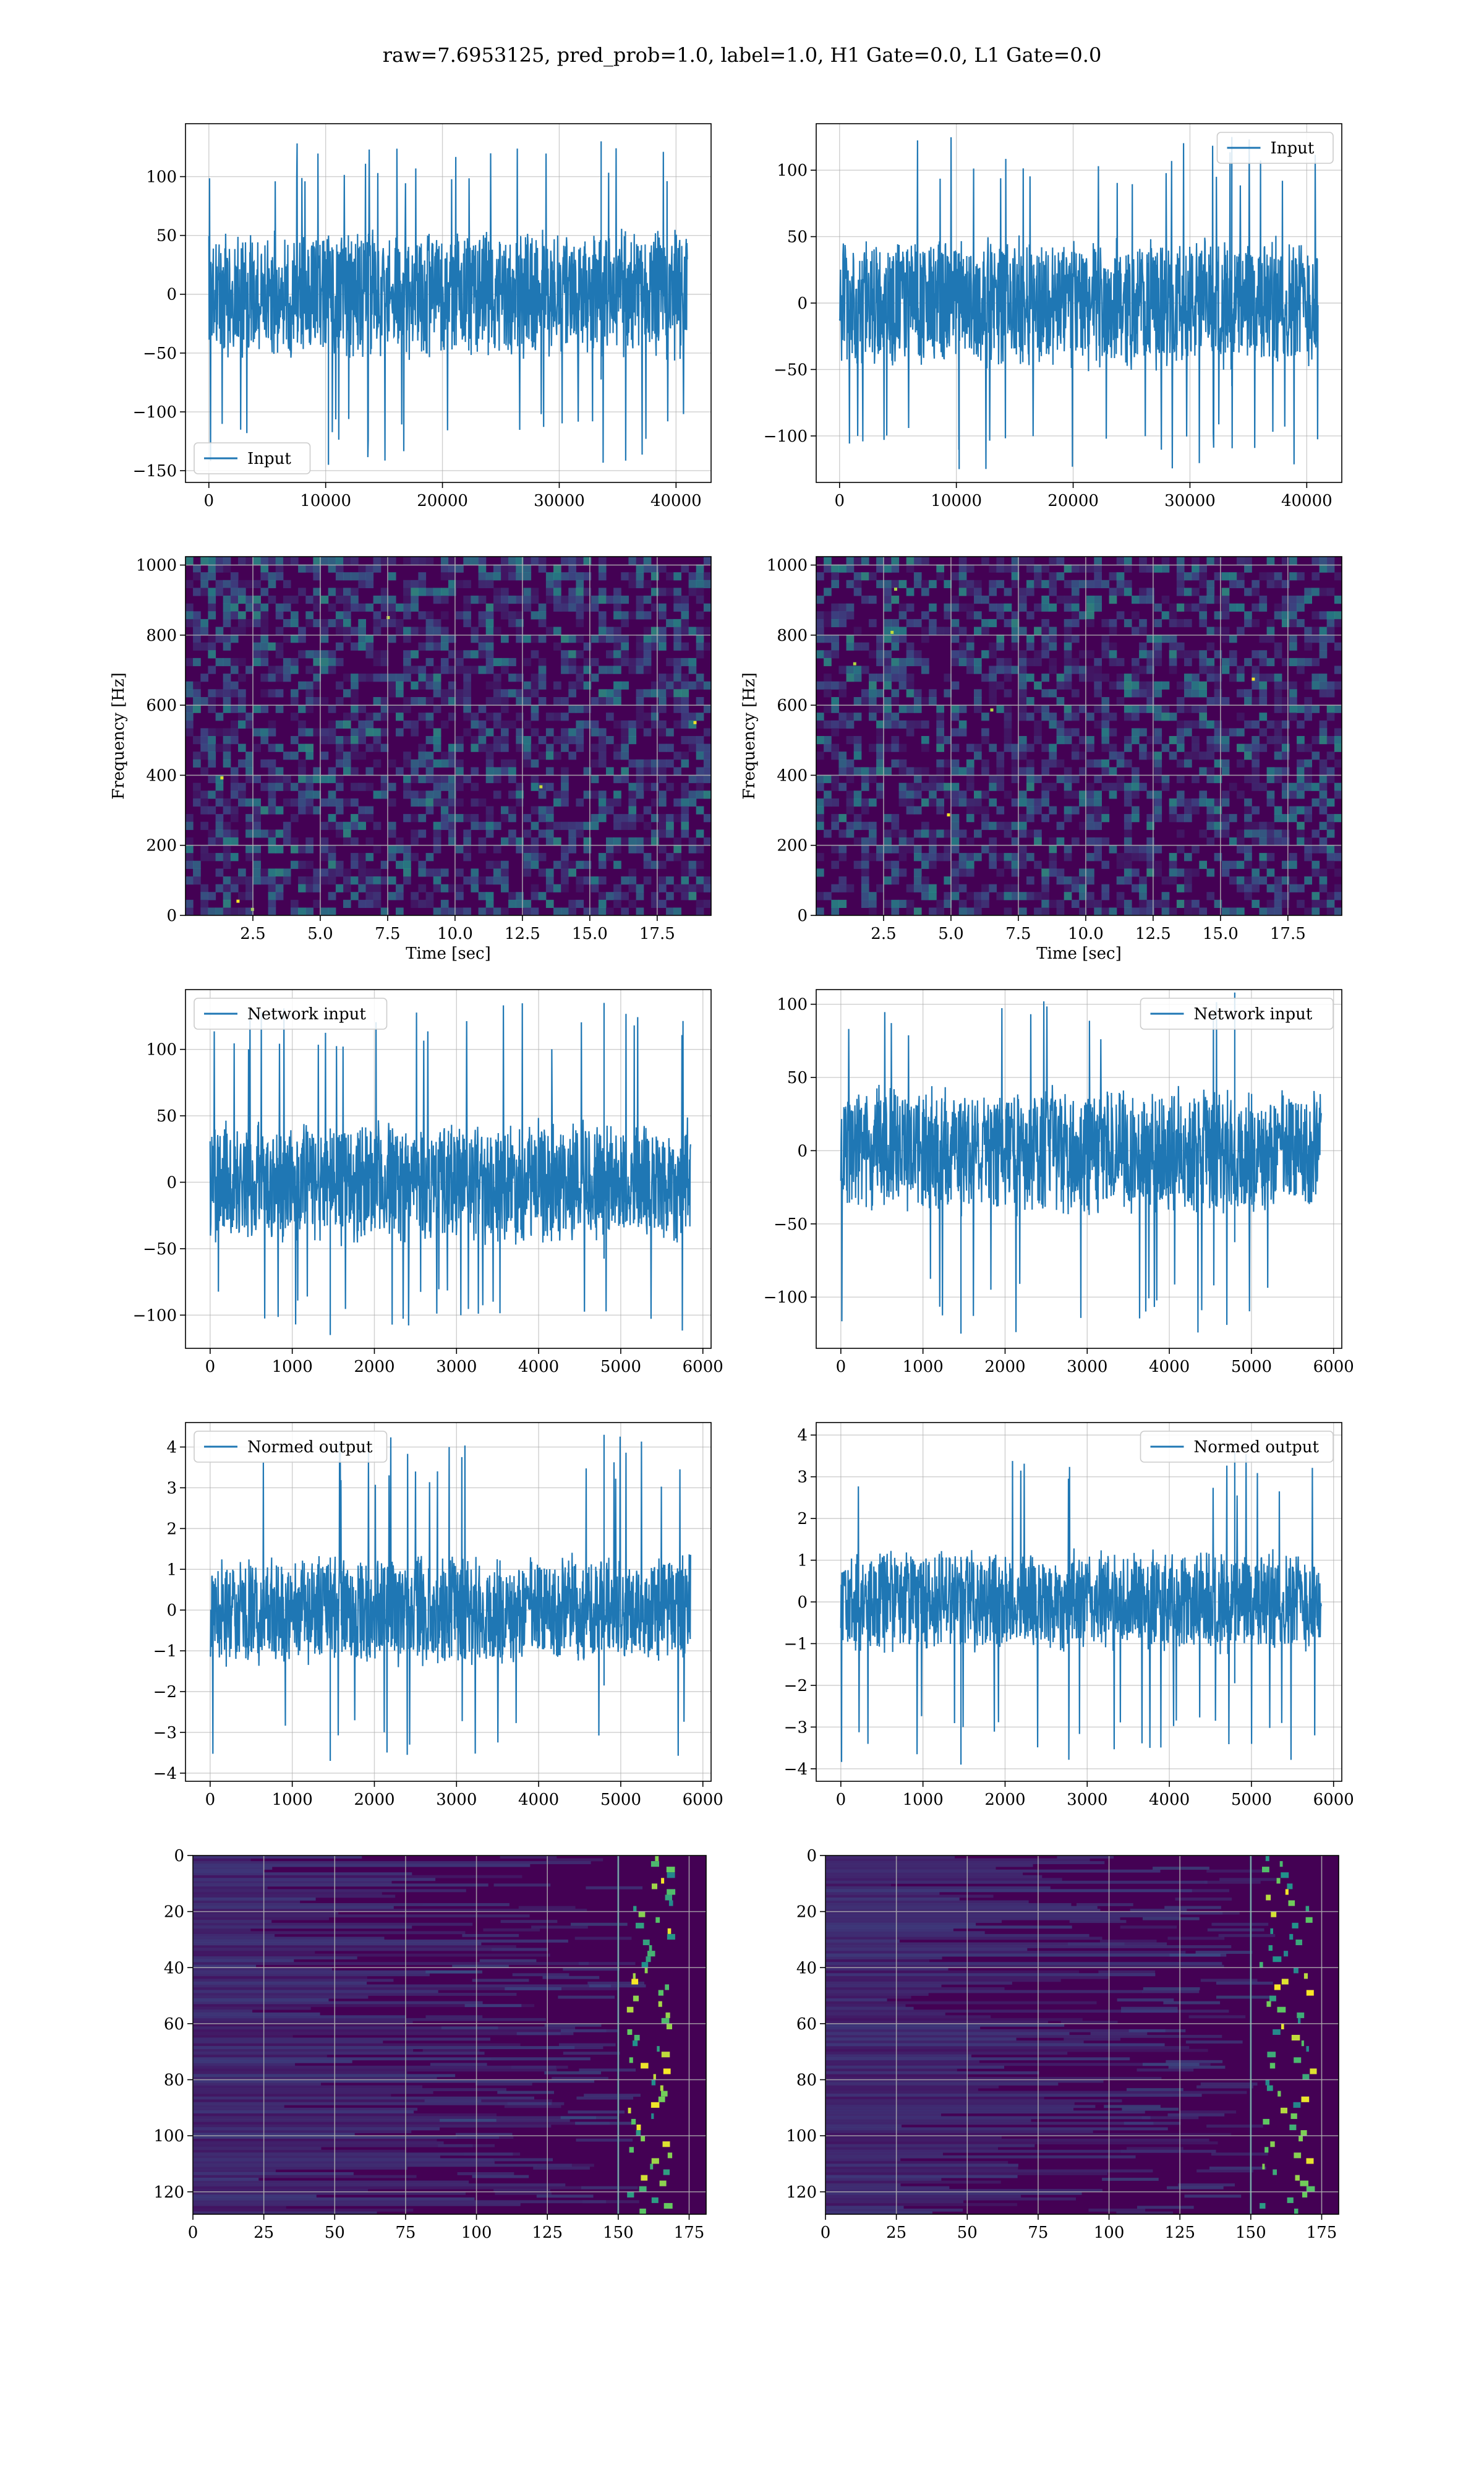 Image resolution: width=1484 pixels, height=2474 pixels. I want to click on tick-label-x: 25, so click(896, 2233).